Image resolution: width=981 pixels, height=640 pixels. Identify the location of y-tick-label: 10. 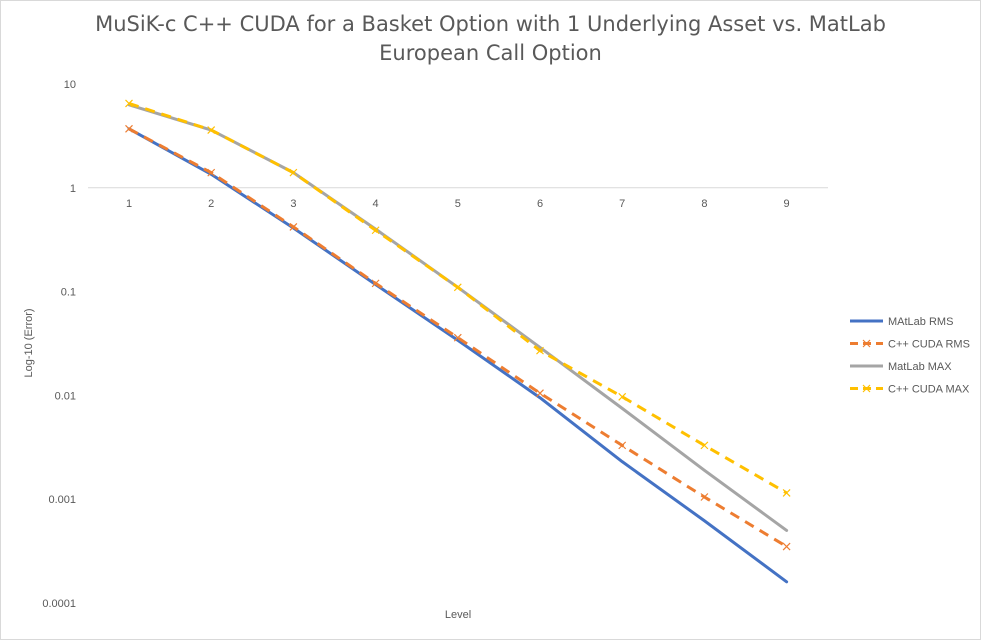
(70, 85).